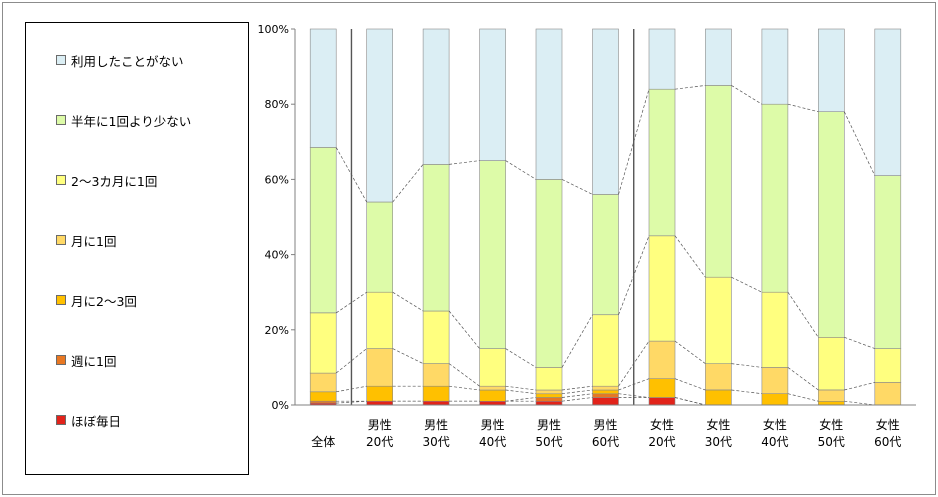  Describe the element at coordinates (96, 421) in the screenshot. I see `legend-label: ほぼ毎日` at that location.